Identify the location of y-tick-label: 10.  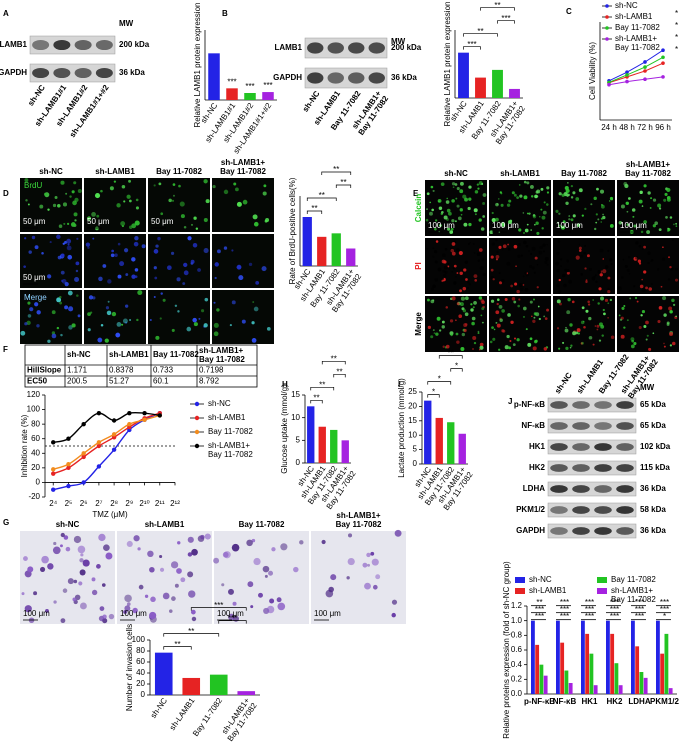
(412, 434).